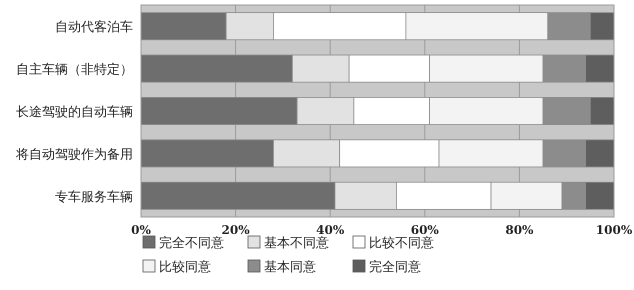  Describe the element at coordinates (236, 230) in the screenshot. I see `x-tick-label: 20%` at that location.